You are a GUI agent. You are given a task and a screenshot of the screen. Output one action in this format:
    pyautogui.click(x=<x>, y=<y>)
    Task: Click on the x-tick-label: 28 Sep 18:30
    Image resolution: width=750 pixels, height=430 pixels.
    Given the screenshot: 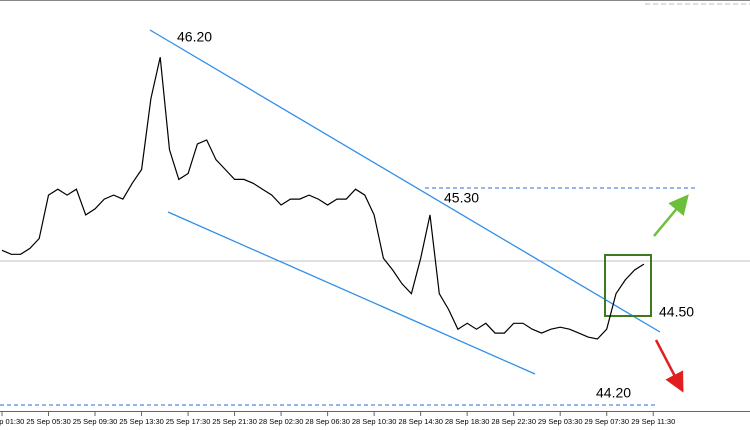 What is the action you would take?
    pyautogui.click(x=467, y=421)
    